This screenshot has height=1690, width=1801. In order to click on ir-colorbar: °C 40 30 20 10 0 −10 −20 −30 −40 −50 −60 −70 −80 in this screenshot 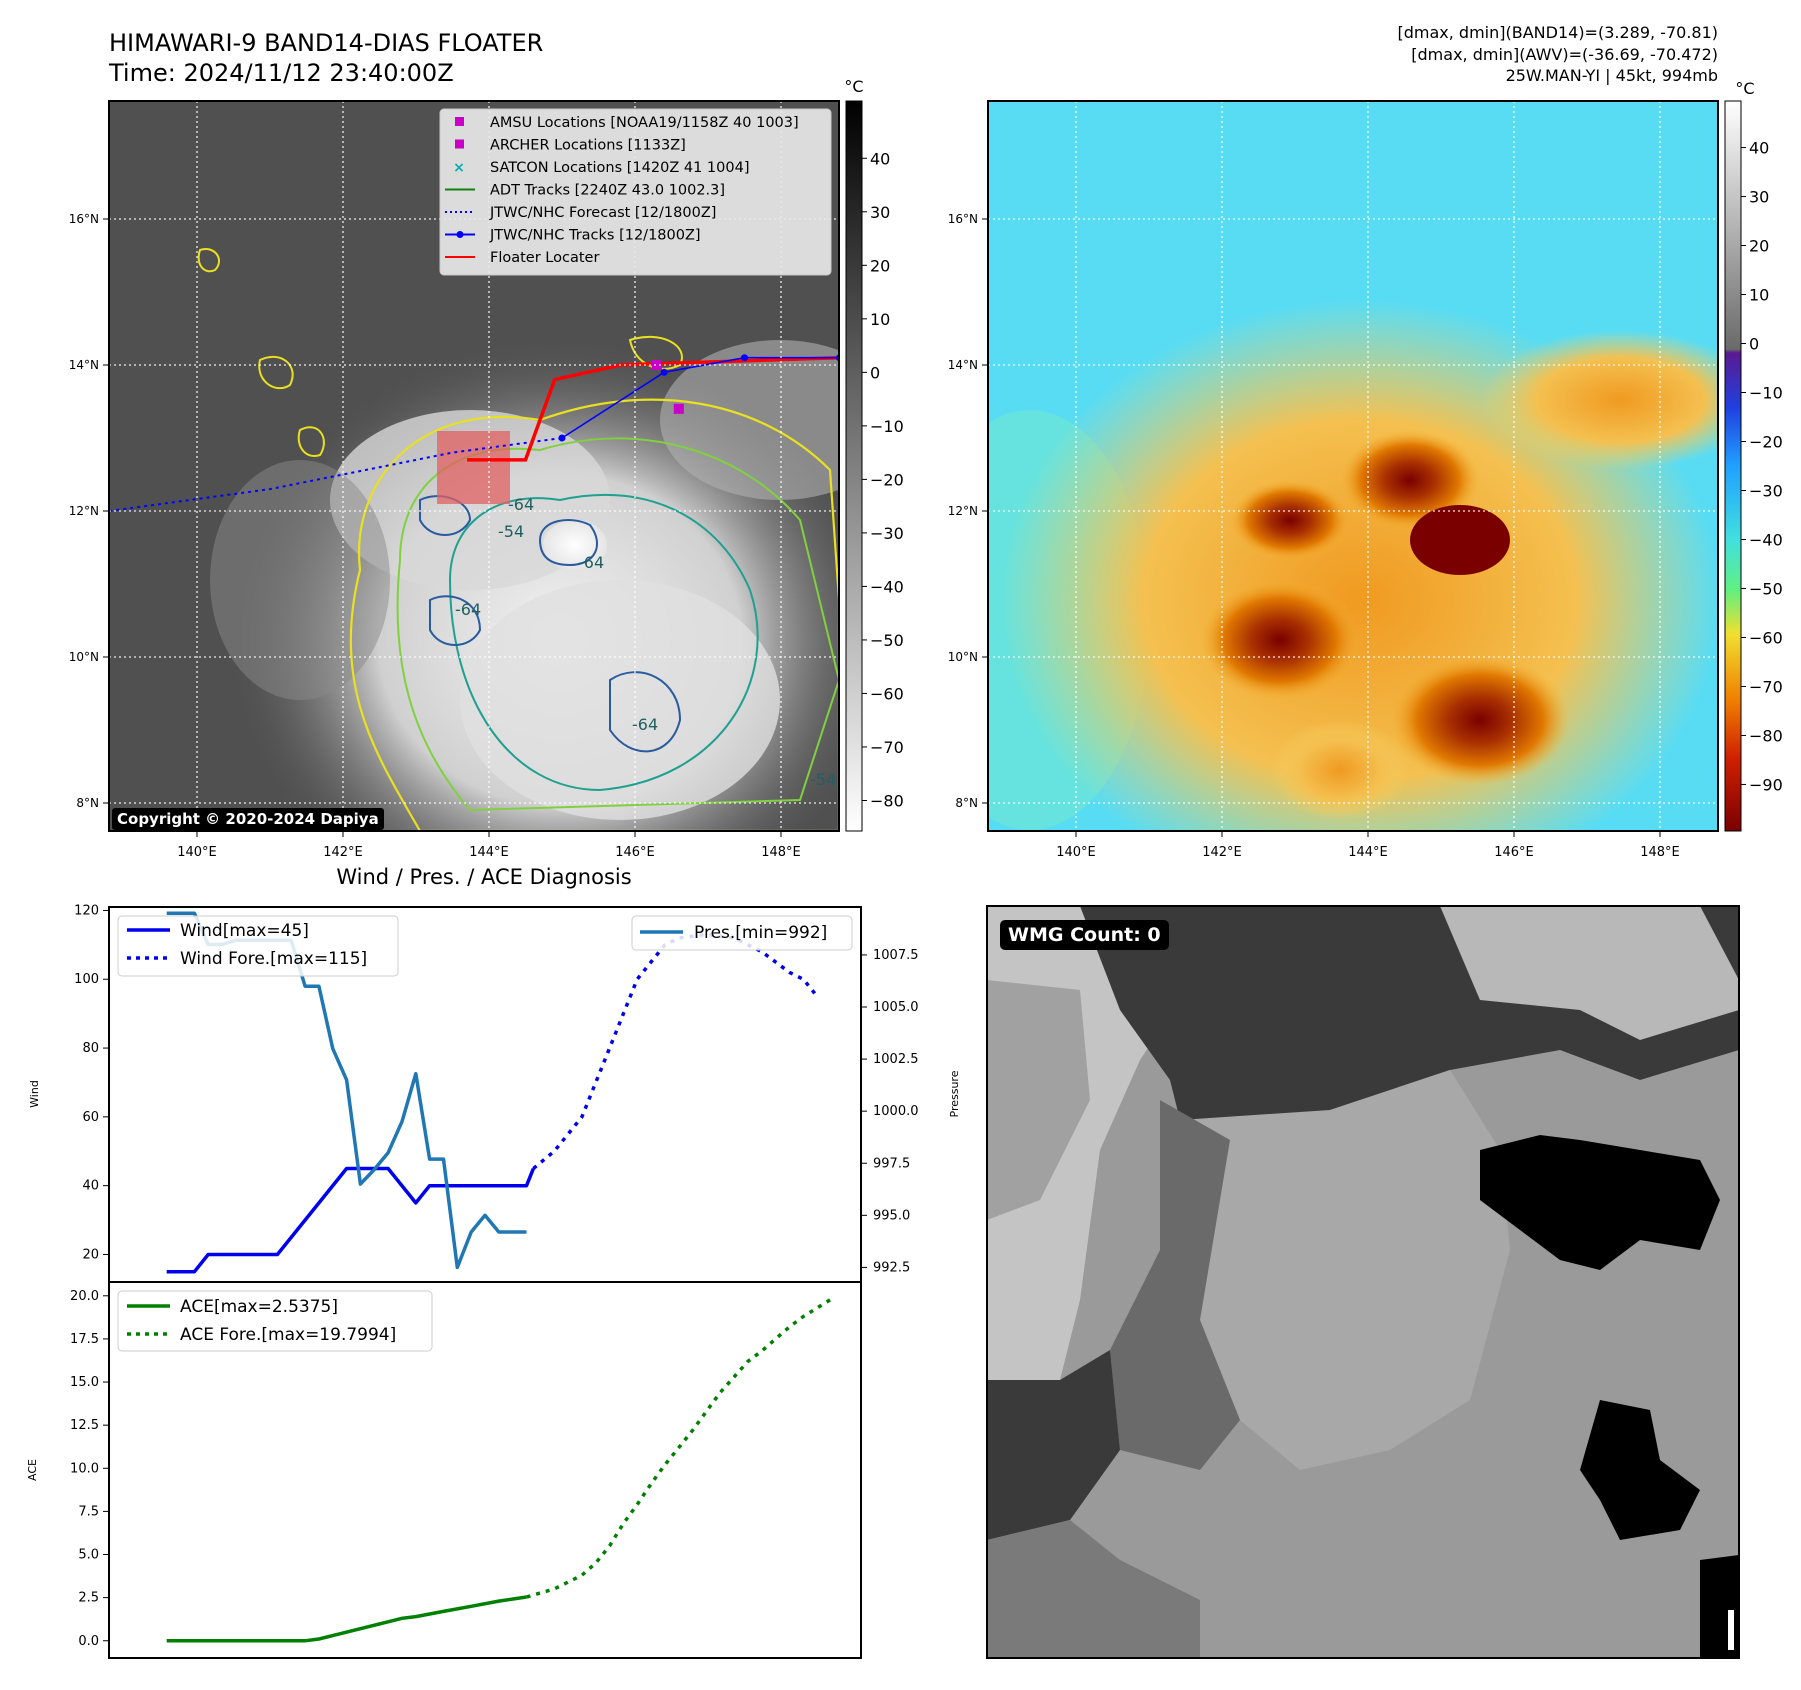, I will do `click(874, 454)`.